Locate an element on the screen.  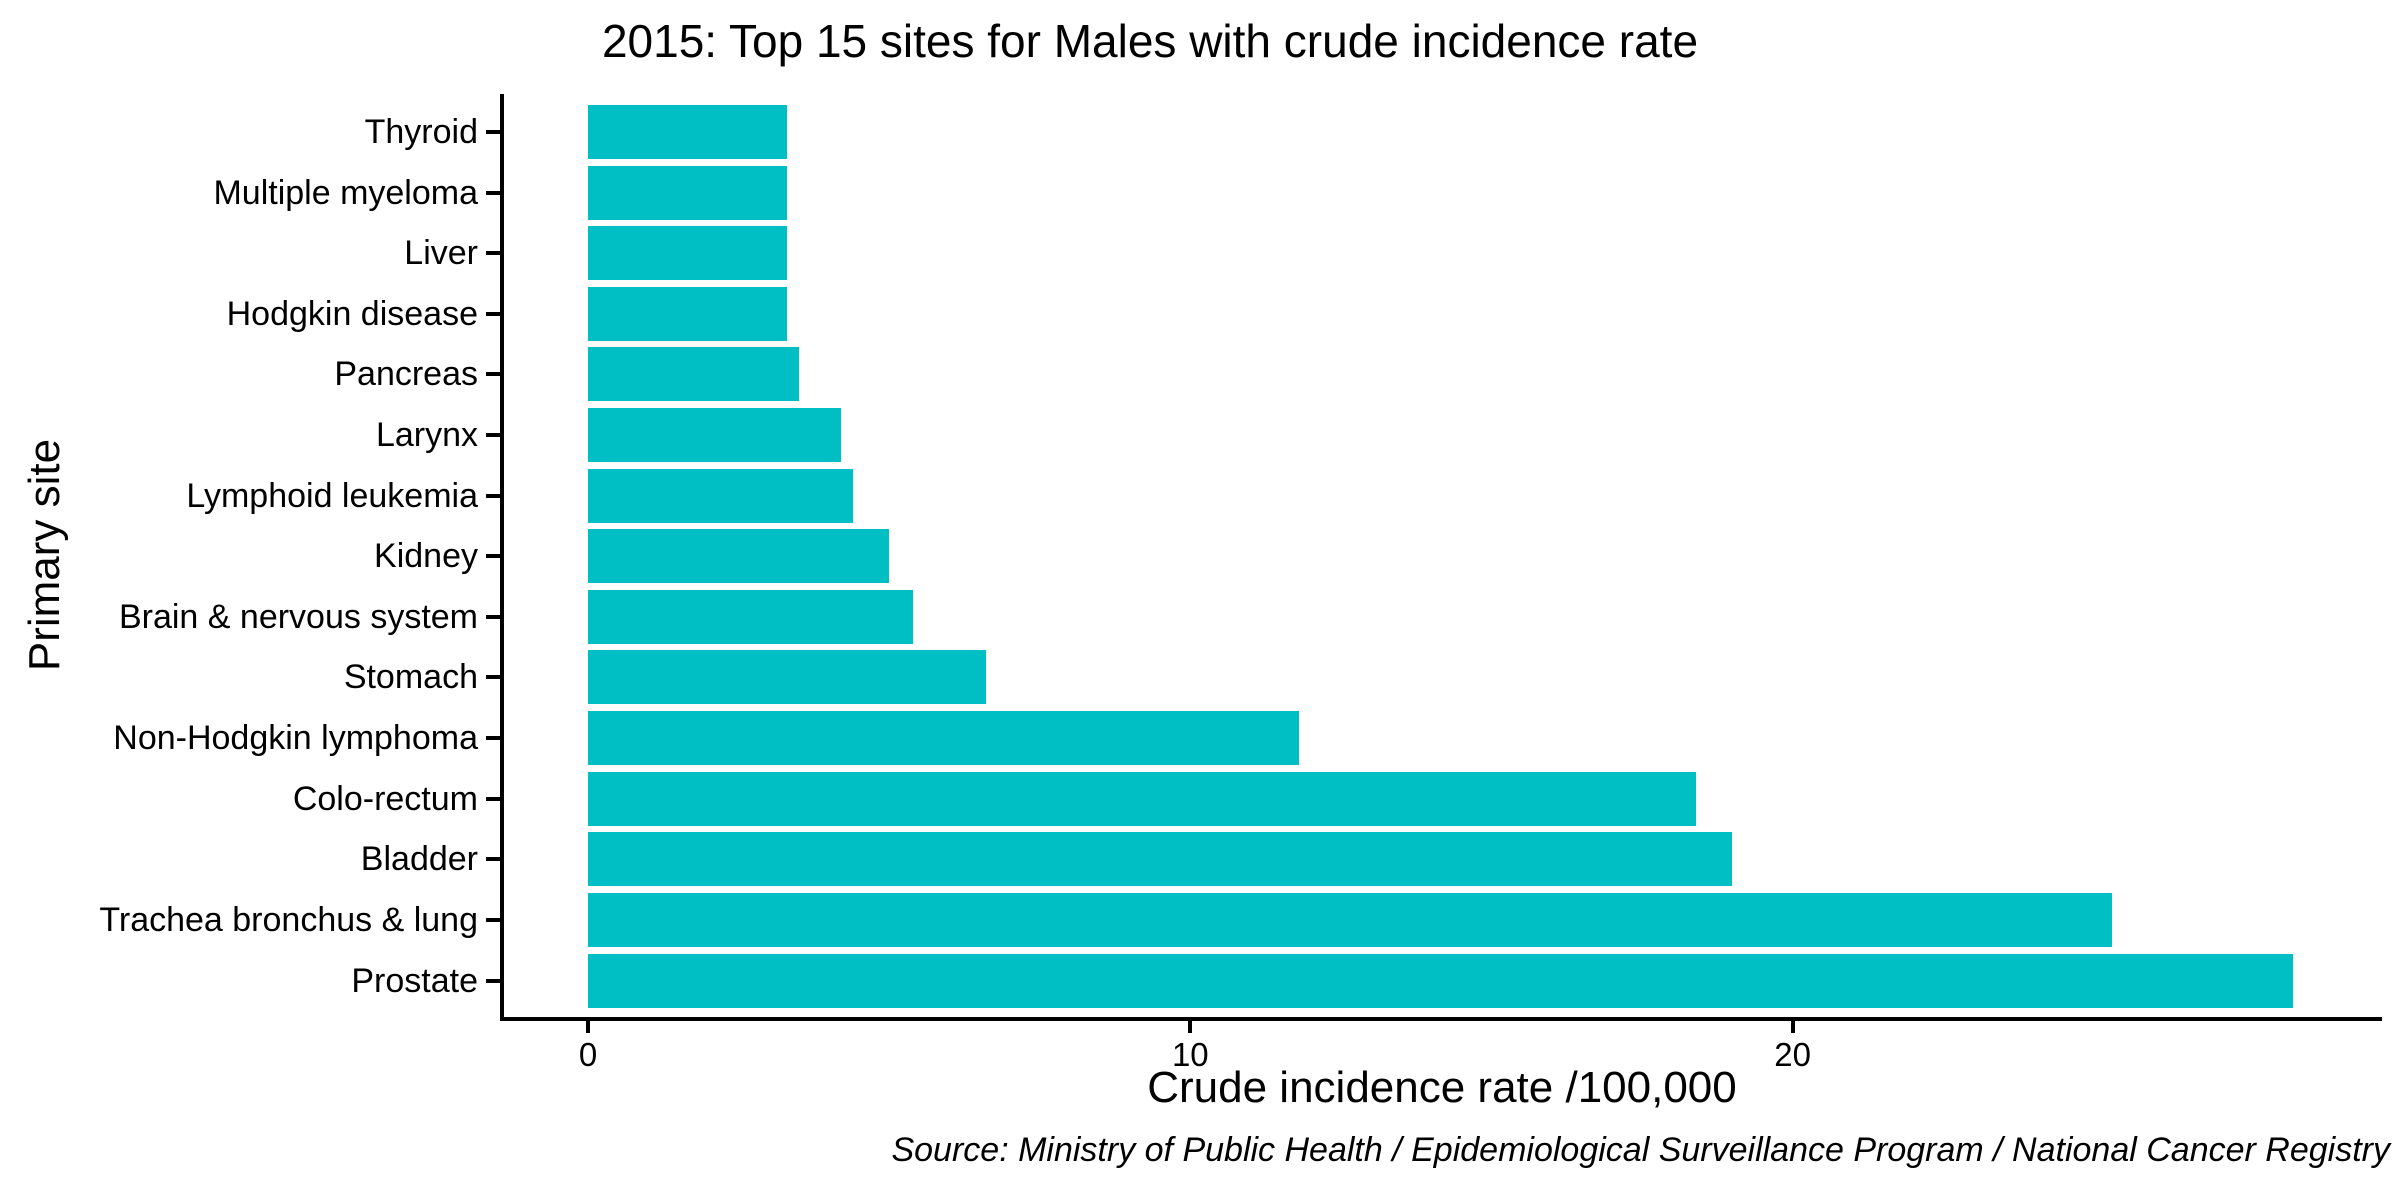
bar-colo-rectum is located at coordinates (1142, 798).